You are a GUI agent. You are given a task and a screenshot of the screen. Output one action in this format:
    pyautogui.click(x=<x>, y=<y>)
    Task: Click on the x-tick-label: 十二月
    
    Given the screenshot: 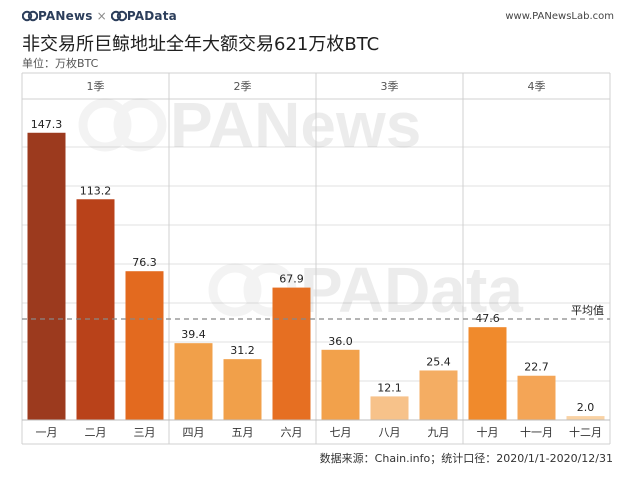 What is the action you would take?
    pyautogui.click(x=585, y=432)
    